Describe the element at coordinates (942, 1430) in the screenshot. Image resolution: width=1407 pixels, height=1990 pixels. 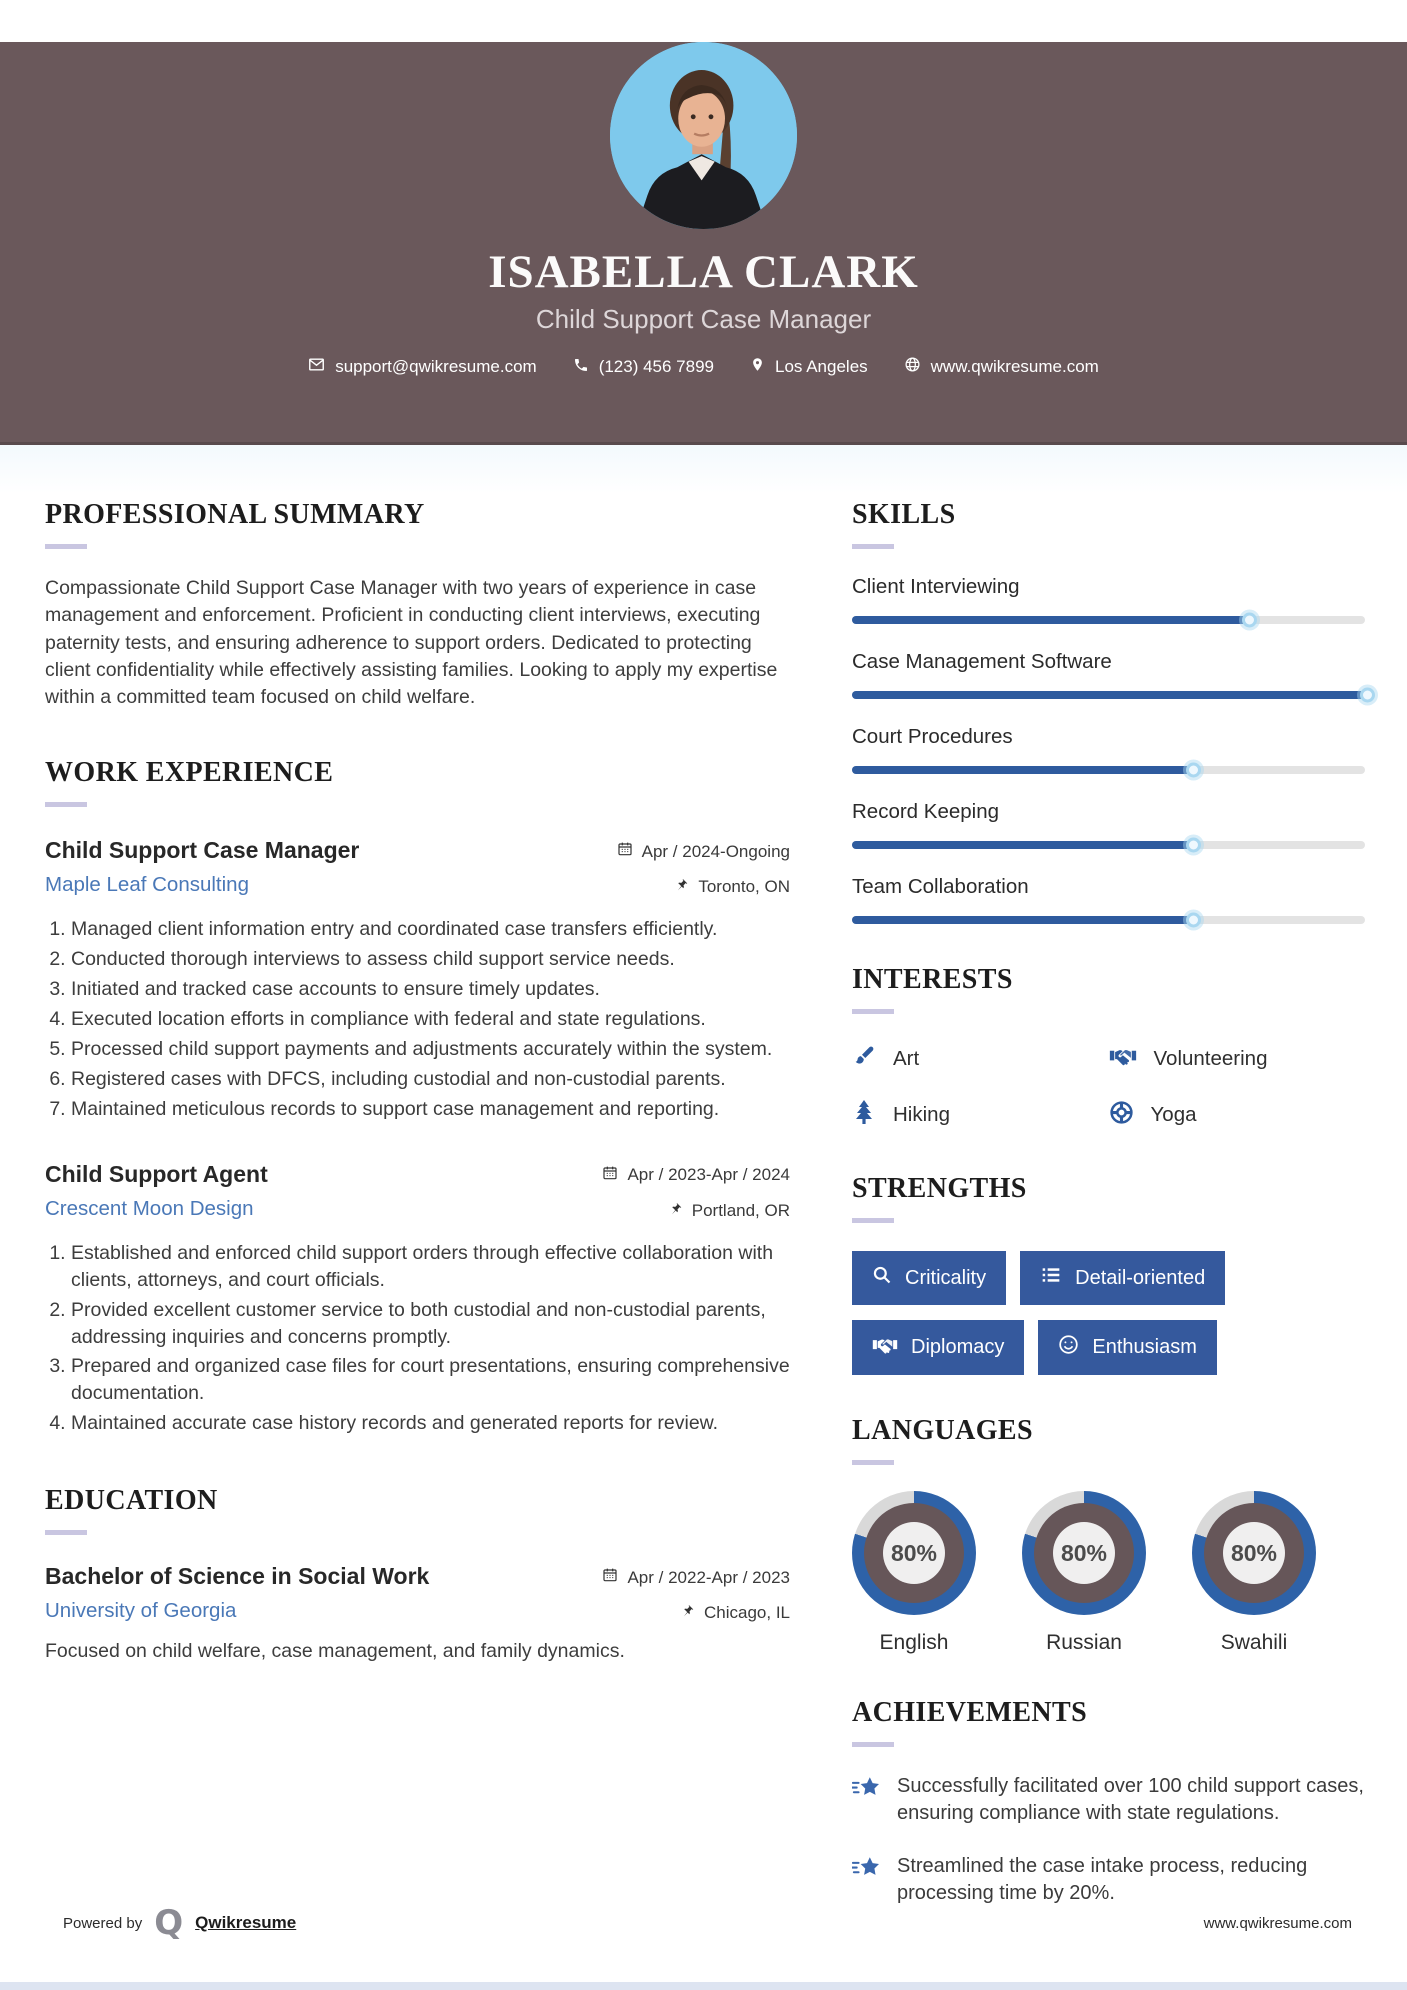
I see `languages-heading: LANGUAGES` at that location.